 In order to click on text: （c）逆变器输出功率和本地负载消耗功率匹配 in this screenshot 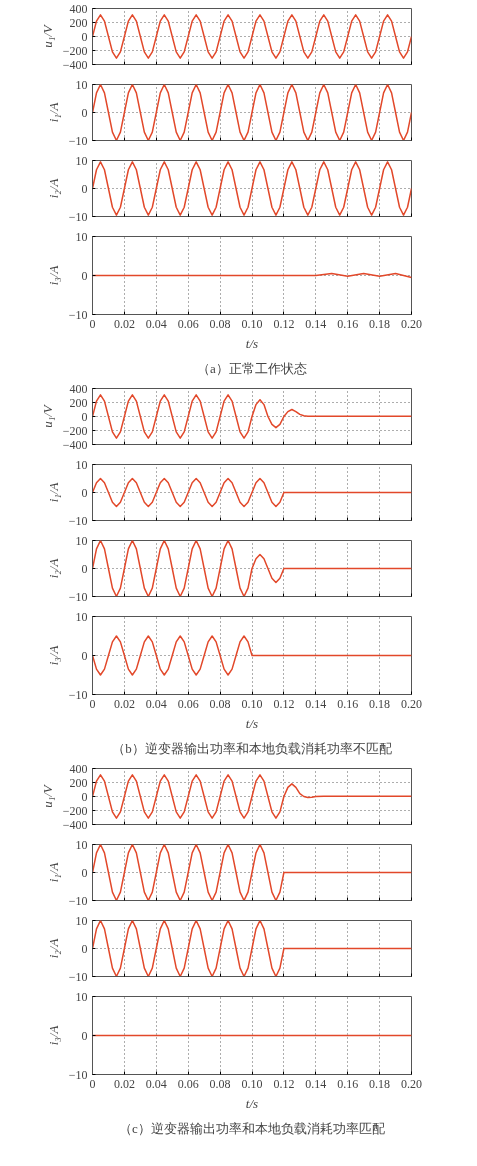, I will do `click(252, 1128)`.